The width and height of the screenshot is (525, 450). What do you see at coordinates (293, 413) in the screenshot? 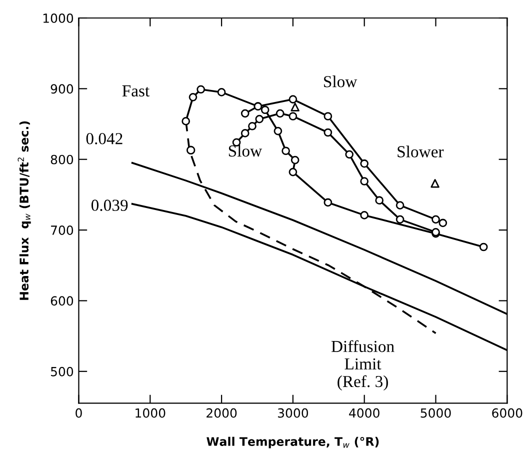
I see `x-tick-label: 3000` at bounding box center [293, 413].